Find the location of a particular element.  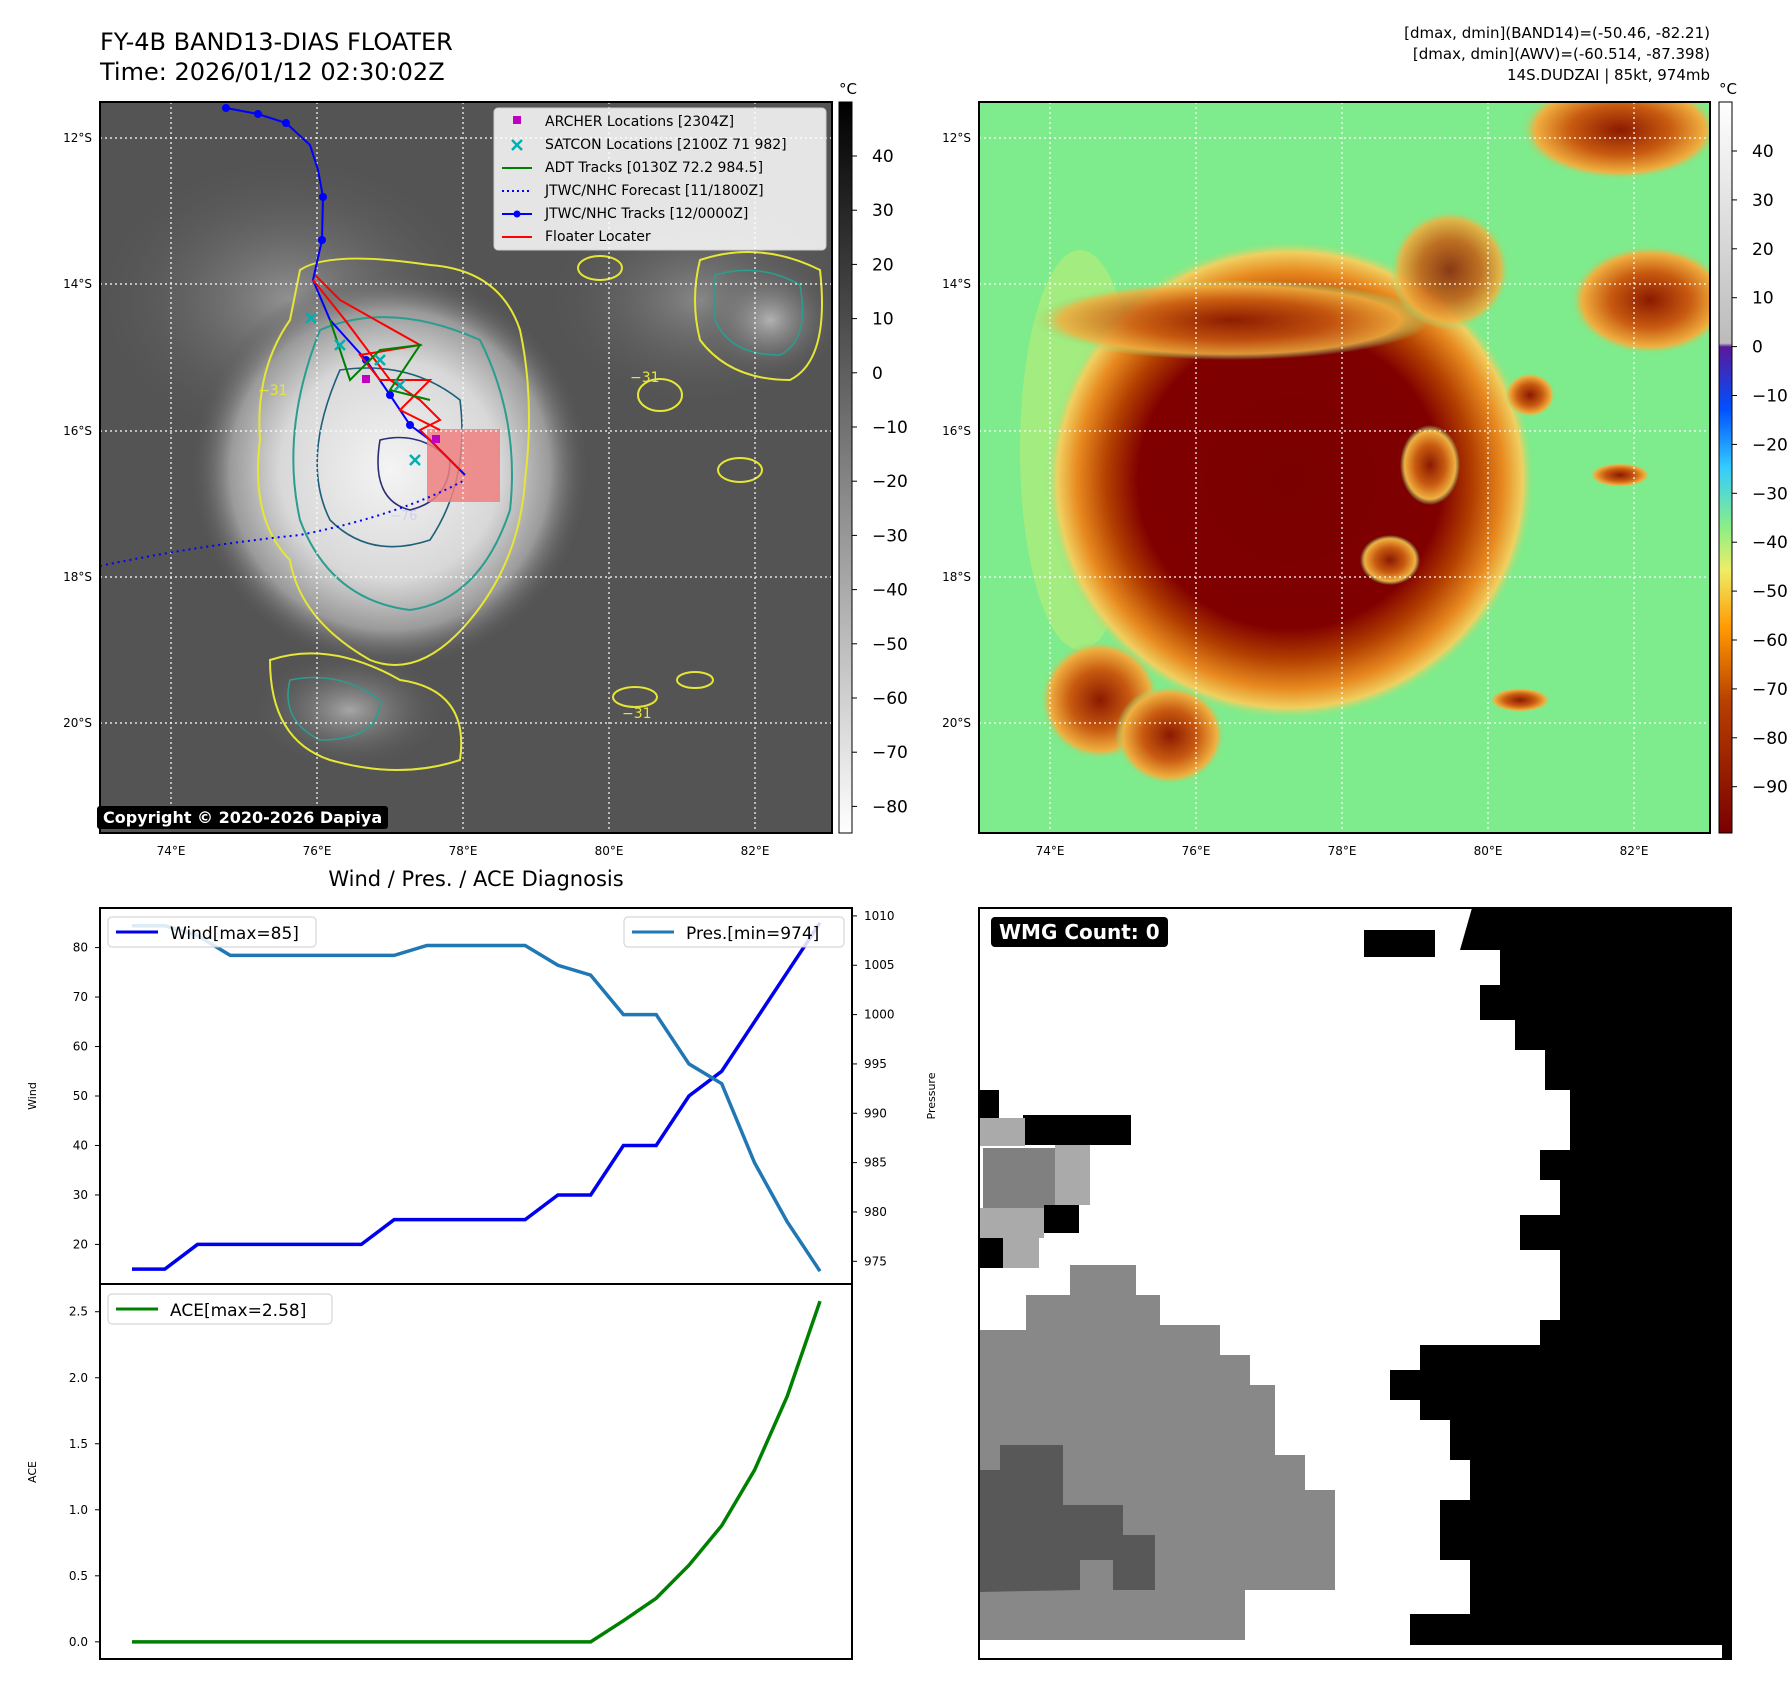

diagnosis-title: Wind / Pres. / ACE Diagnosis is located at coordinates (475, 879).